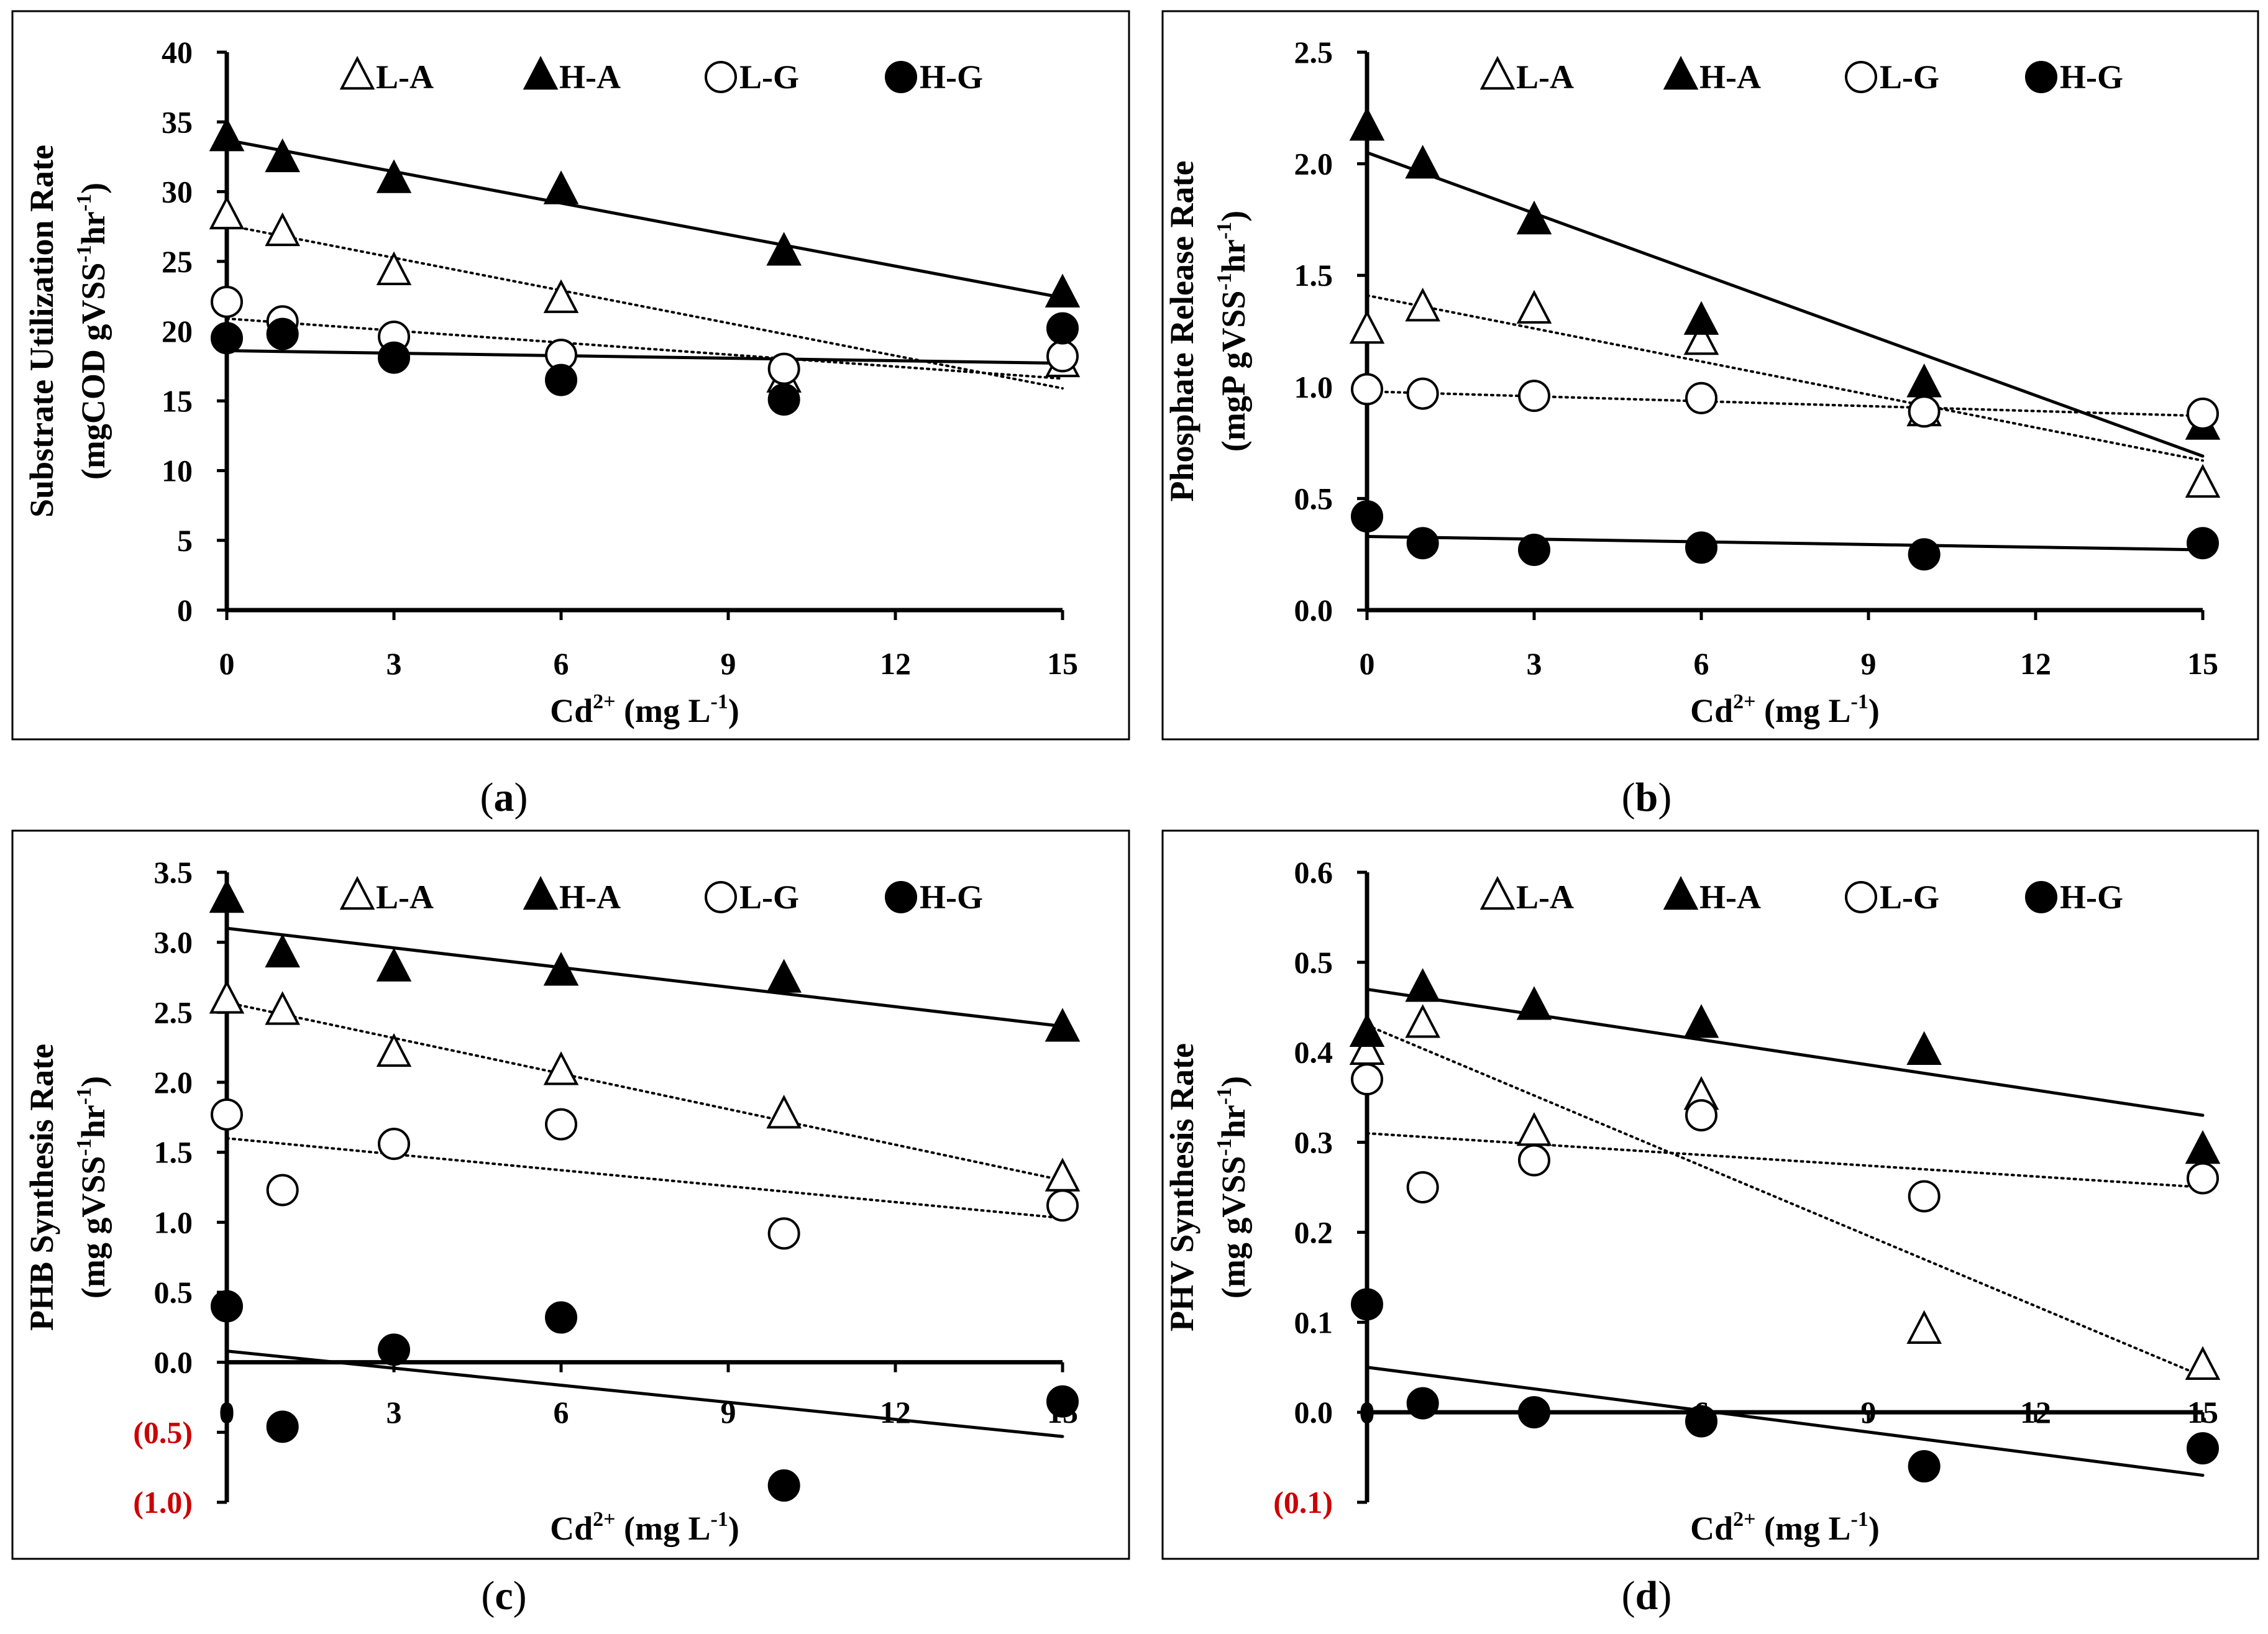 The height and width of the screenshot is (1634, 2268). What do you see at coordinates (504, 797) in the screenshot?
I see `panel-caption: (a)` at bounding box center [504, 797].